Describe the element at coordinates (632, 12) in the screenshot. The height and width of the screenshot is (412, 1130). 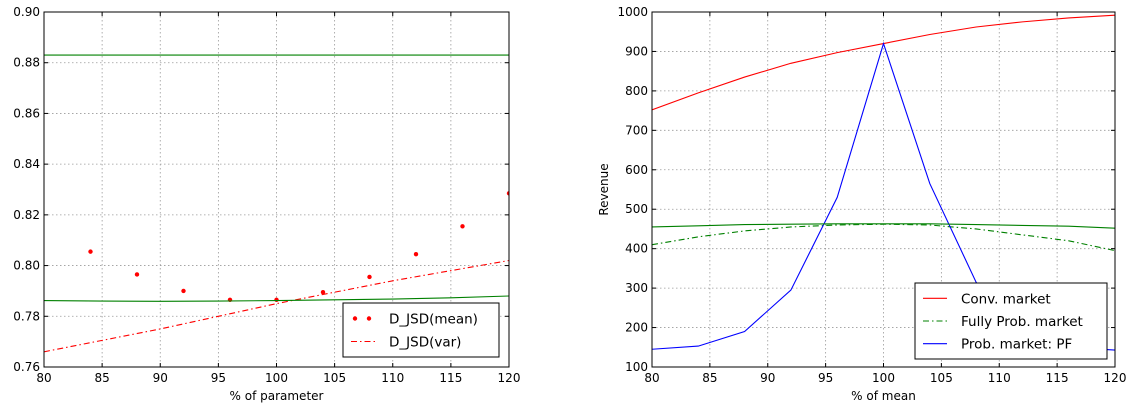
I see `y-tick-label: 1000` at that location.